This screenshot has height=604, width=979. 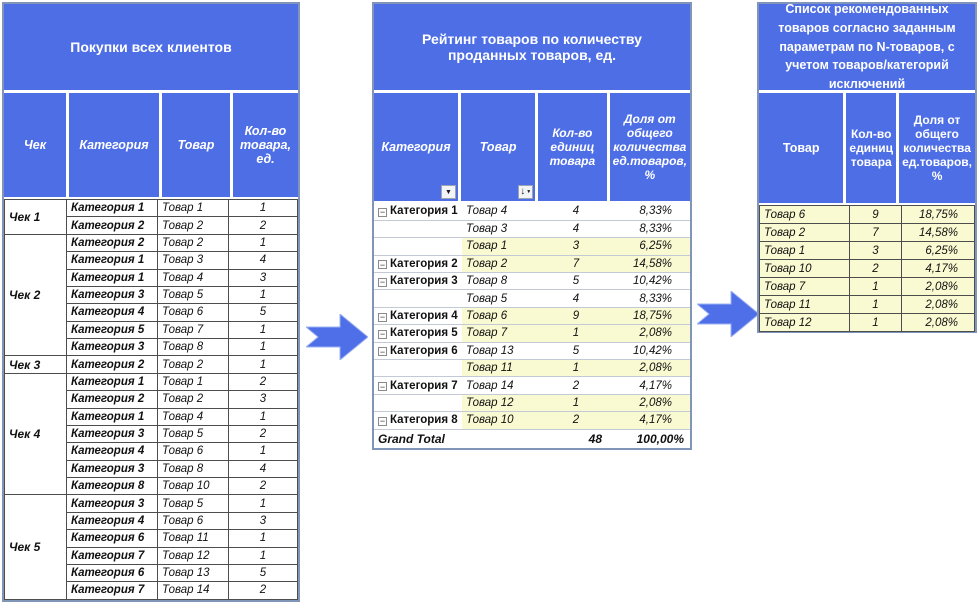 What do you see at coordinates (651, 438) in the screenshot?
I see `grand-total-share: 100,00%` at bounding box center [651, 438].